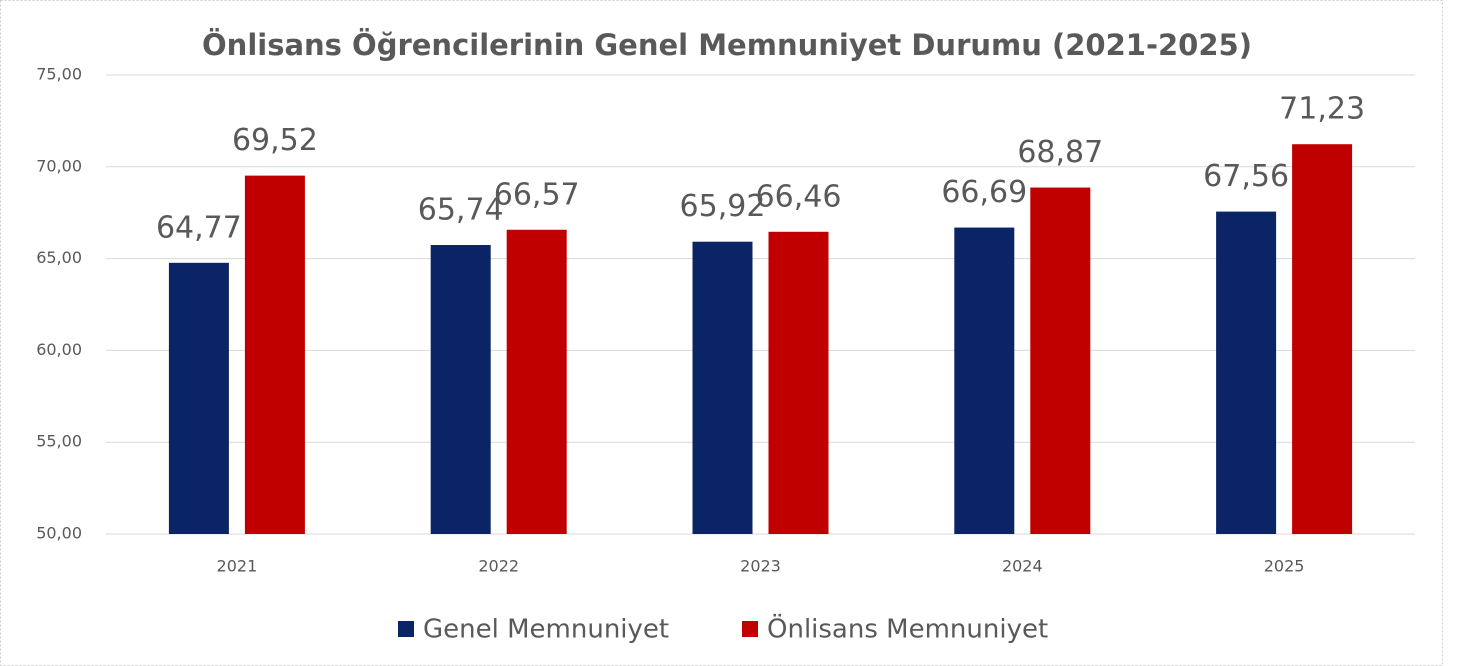 The width and height of the screenshot is (1458, 666). Describe the element at coordinates (760, 566) in the screenshot. I see `x-tick-label: 2023` at that location.